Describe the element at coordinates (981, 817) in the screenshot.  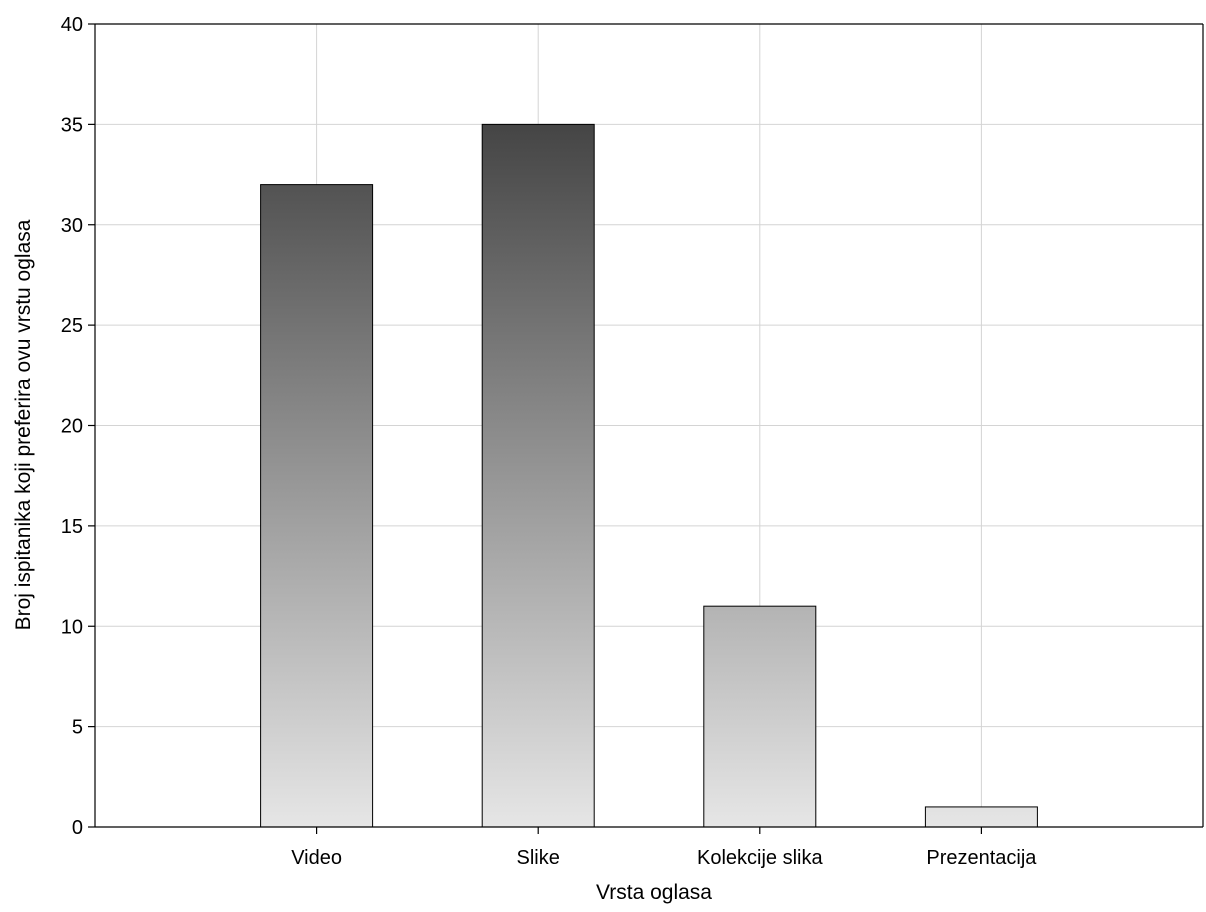
I see `bar-prezentacija` at that location.